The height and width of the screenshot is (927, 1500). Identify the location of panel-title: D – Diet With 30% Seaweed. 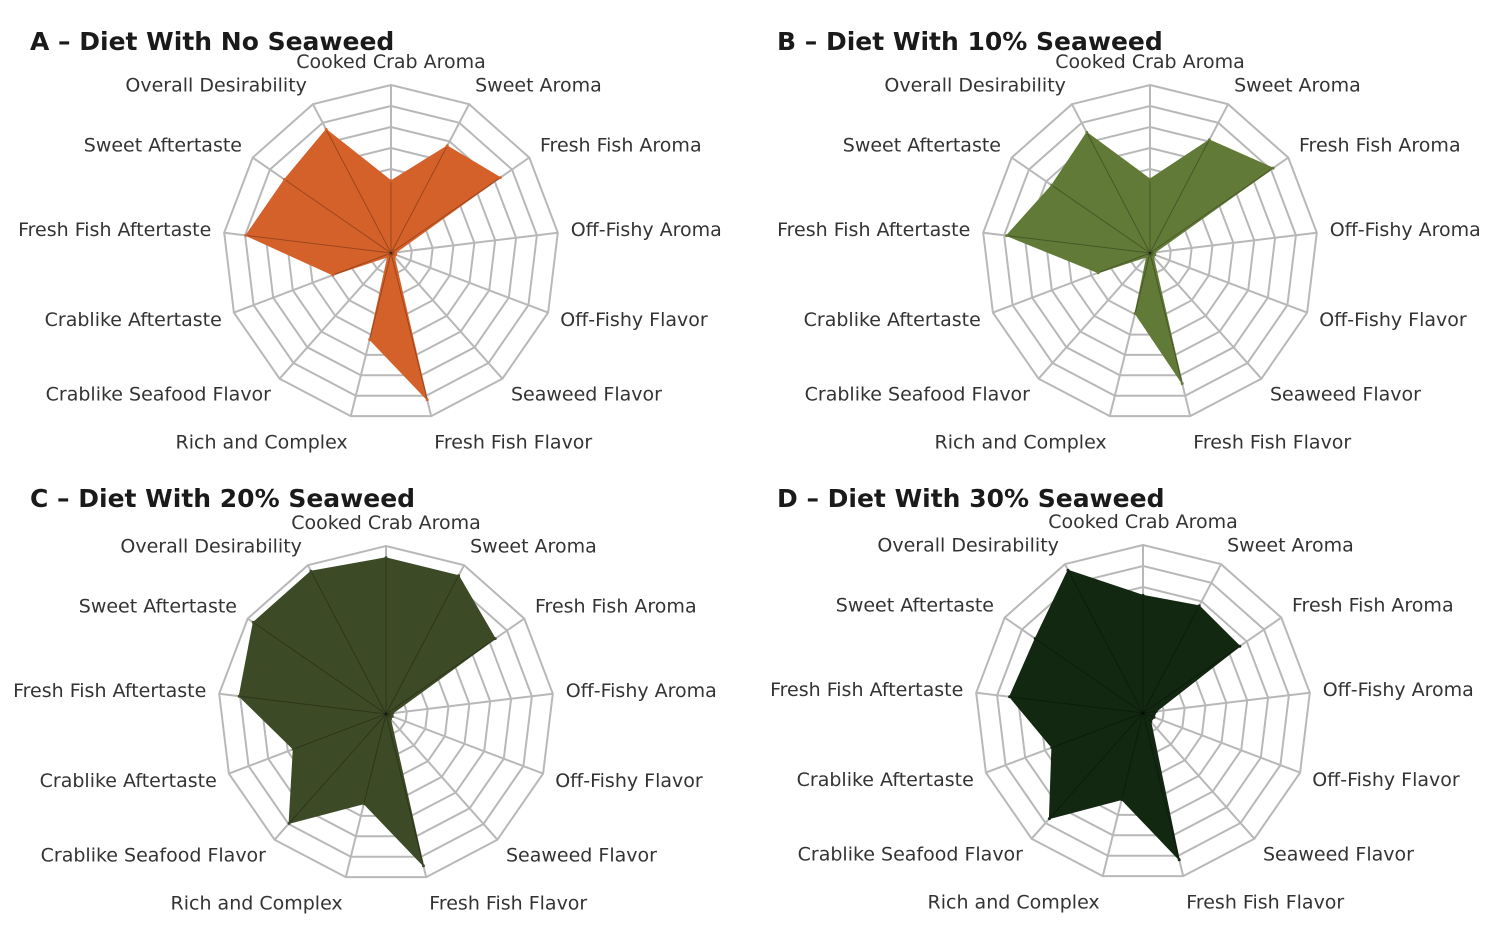
(970, 498).